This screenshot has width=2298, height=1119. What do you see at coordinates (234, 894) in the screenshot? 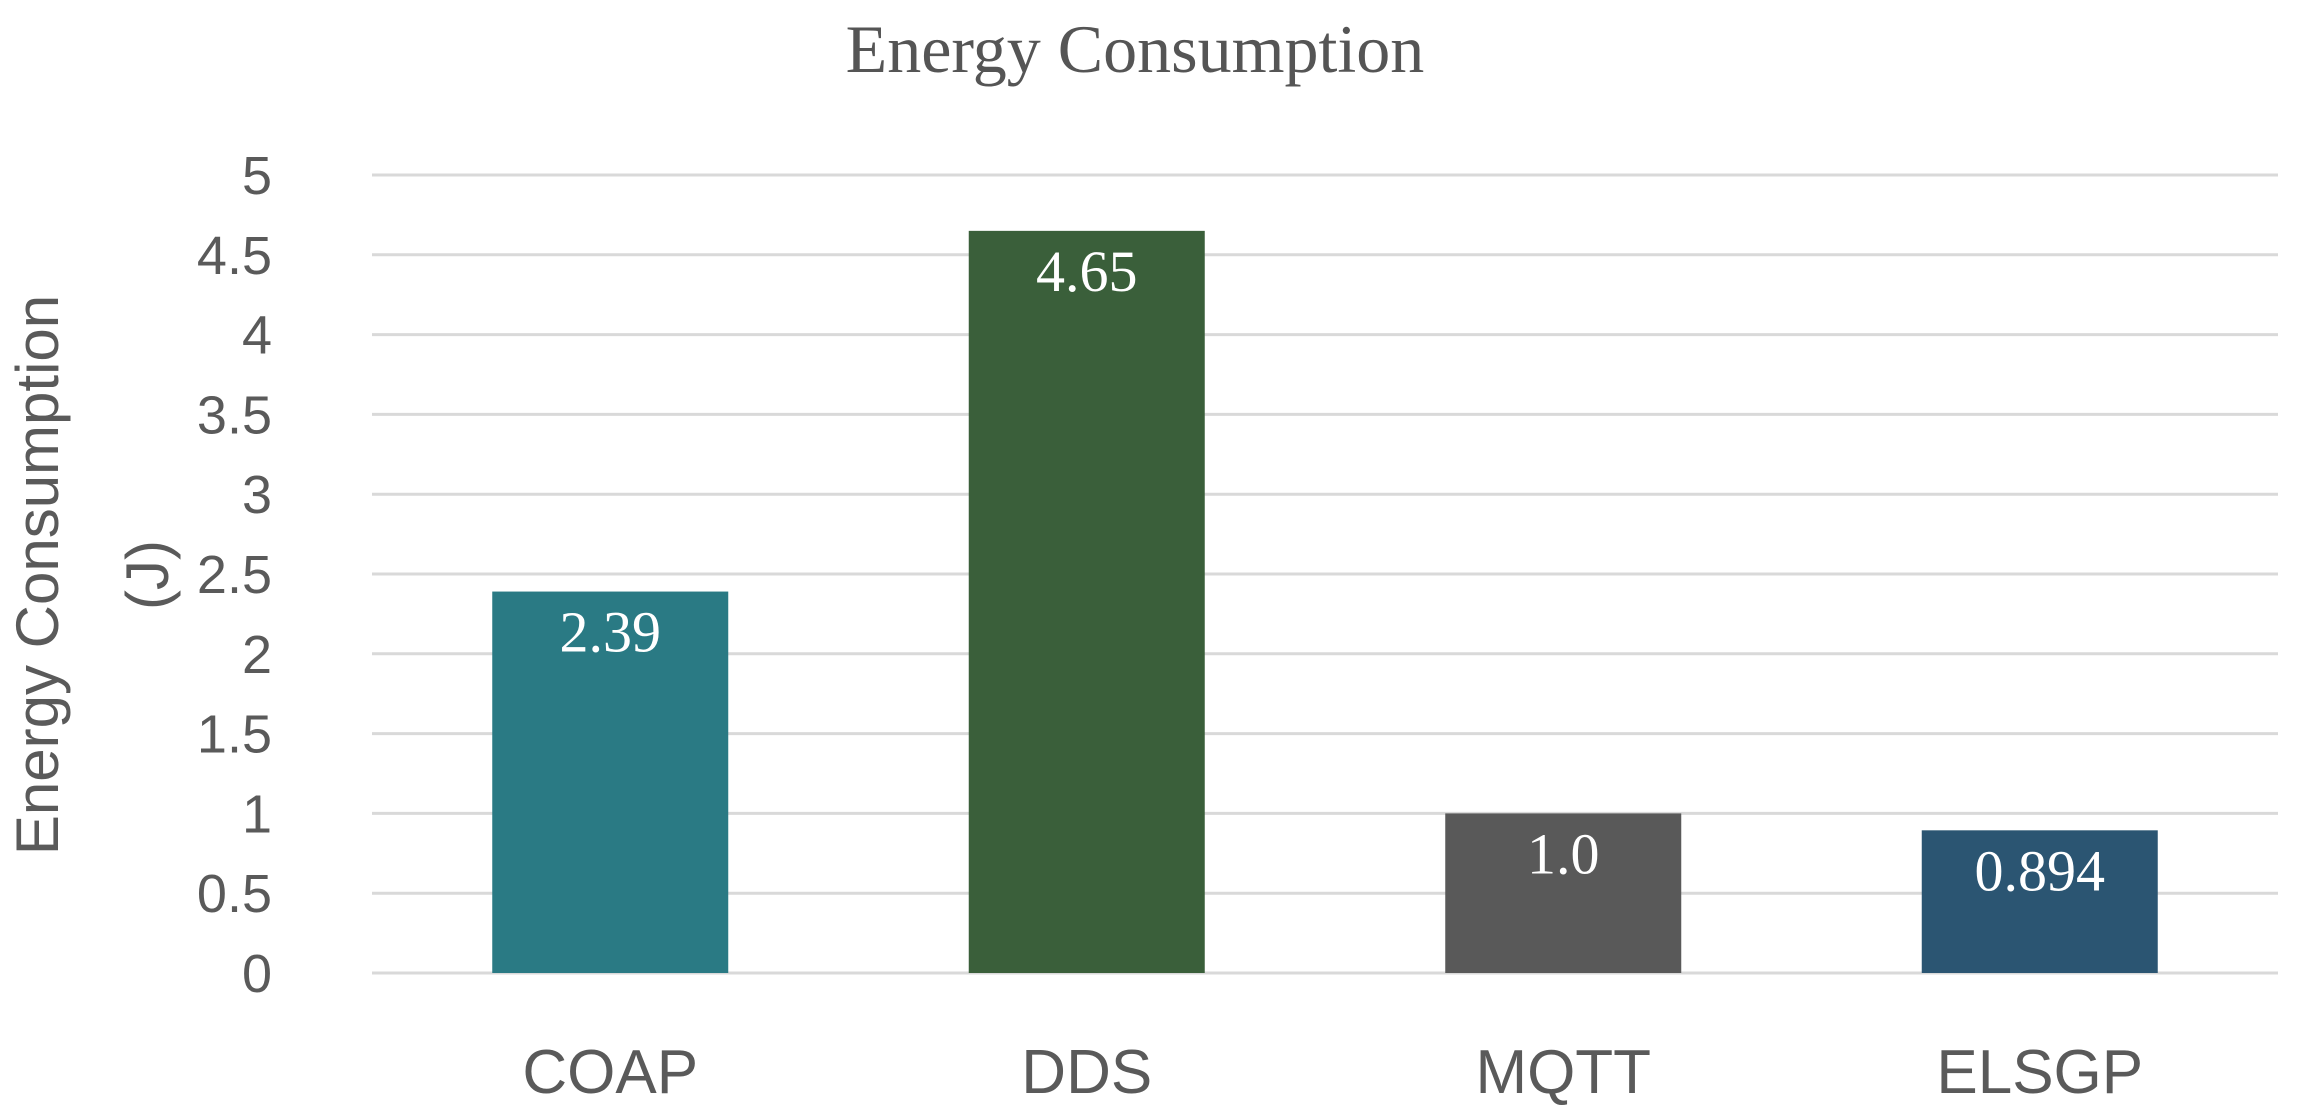
I see `y-tick-label: 0.5` at bounding box center [234, 894].